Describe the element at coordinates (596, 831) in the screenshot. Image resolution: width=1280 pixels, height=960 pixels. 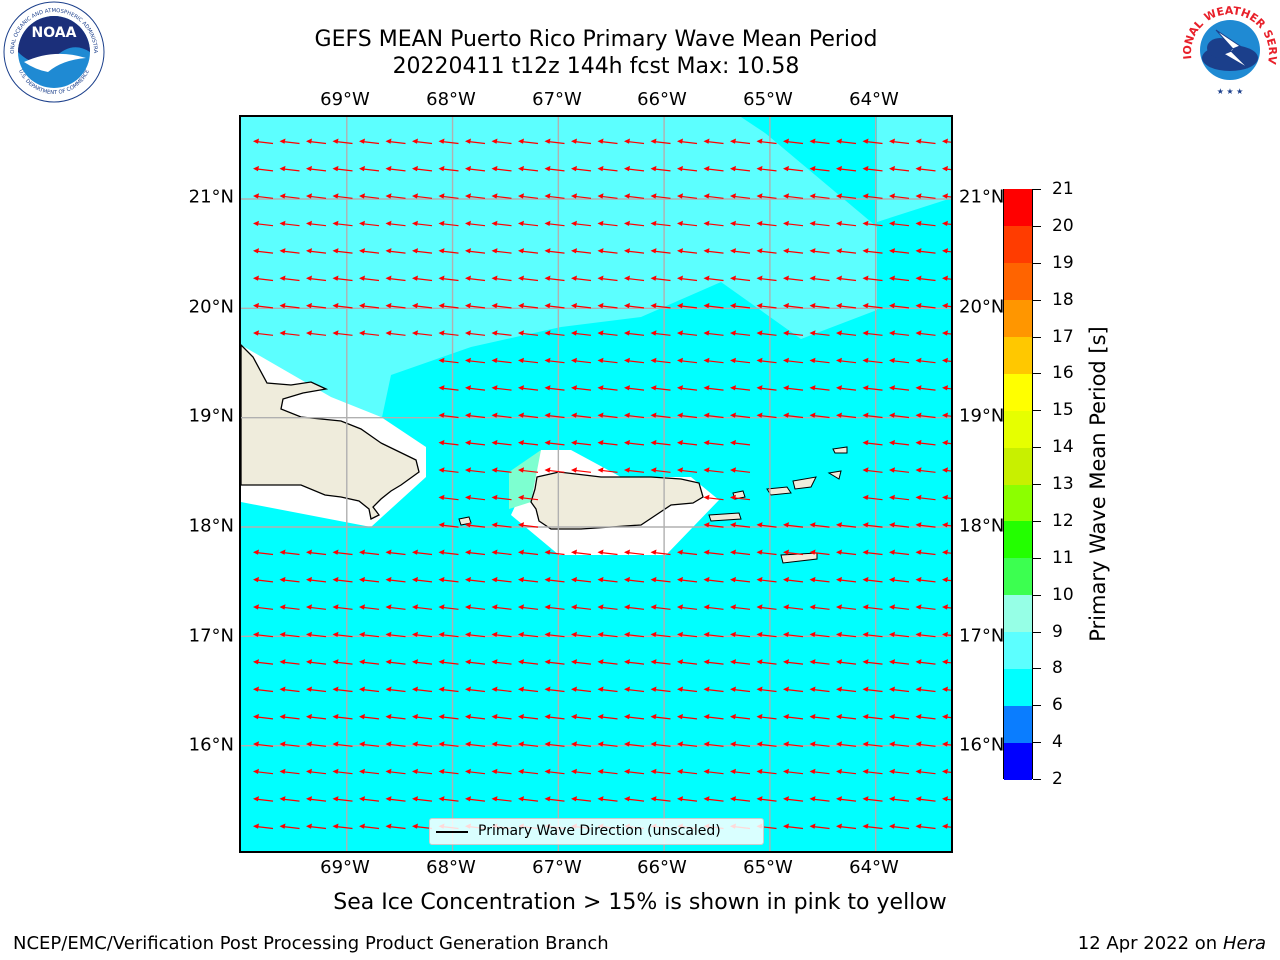
I see `map-legend: Primary Wave Direction (unscaled)` at that location.